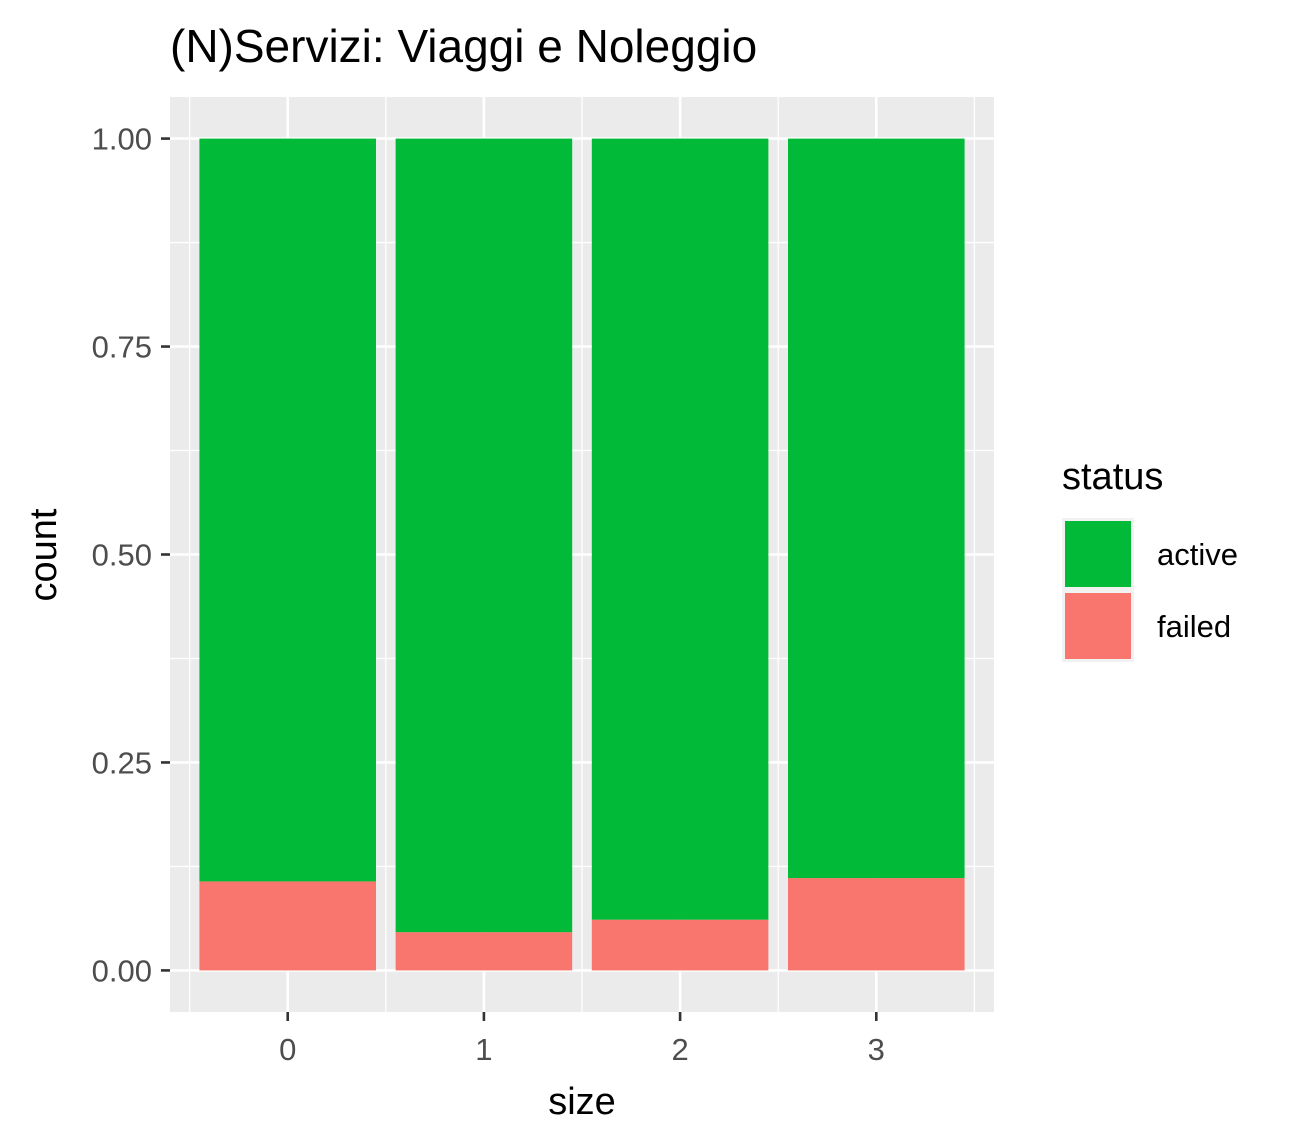 The width and height of the screenshot is (1296, 1146). What do you see at coordinates (1197, 554) in the screenshot?
I see `legend-label-active: active` at bounding box center [1197, 554].